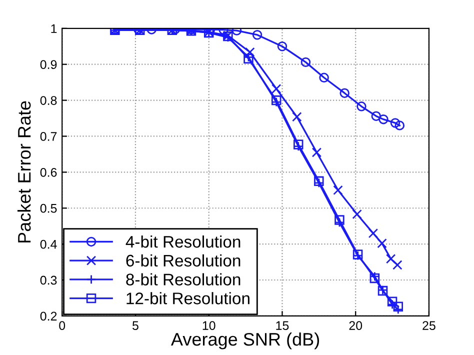 This screenshot has height=355, width=474. I want to click on y-tick-label: 0.6, so click(48, 172).